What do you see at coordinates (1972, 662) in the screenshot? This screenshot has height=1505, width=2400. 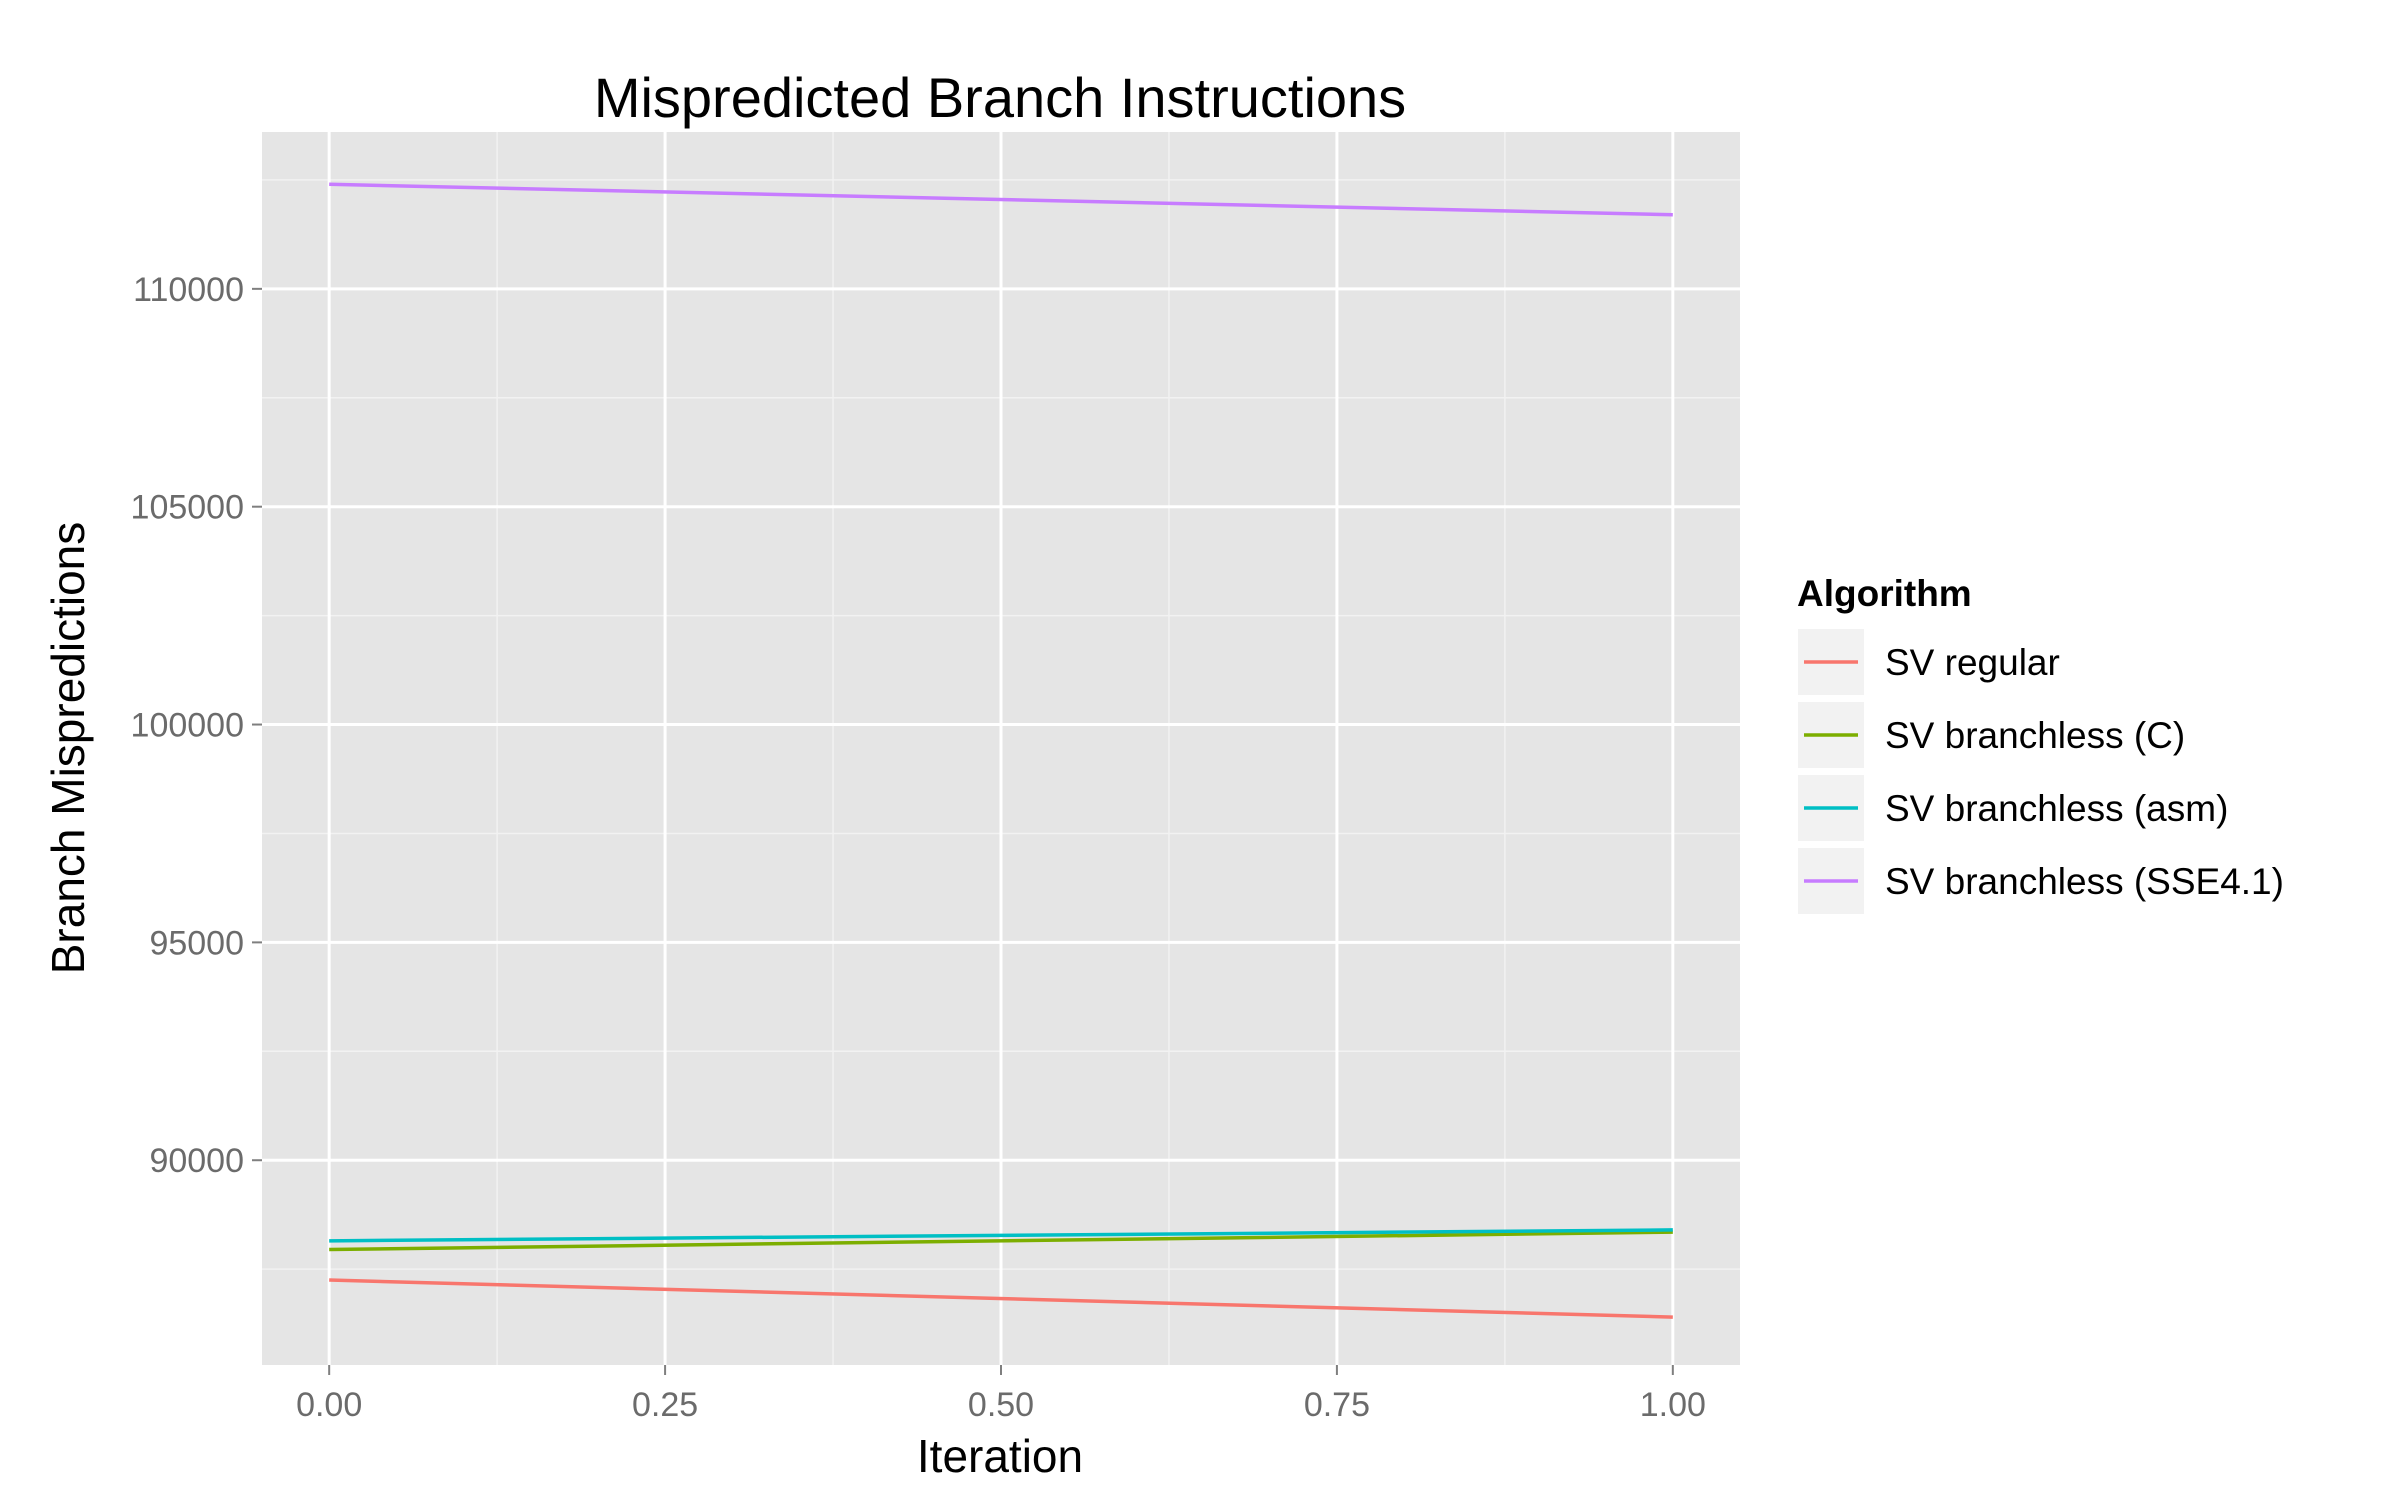 I see `legend-label: SV regular` at bounding box center [1972, 662].